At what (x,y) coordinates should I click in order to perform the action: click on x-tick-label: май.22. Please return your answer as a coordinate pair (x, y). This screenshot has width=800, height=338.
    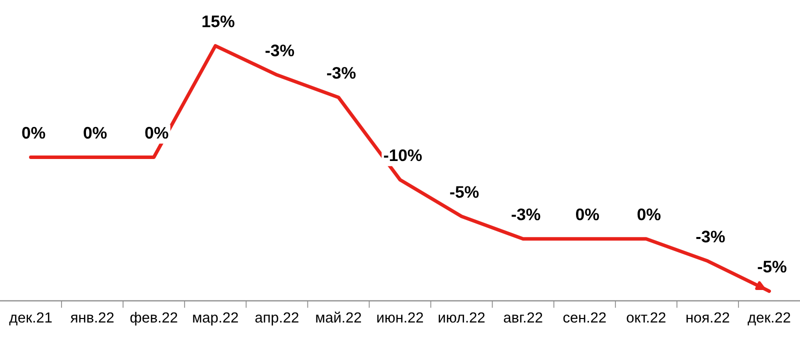
    Looking at the image, I should click on (339, 317).